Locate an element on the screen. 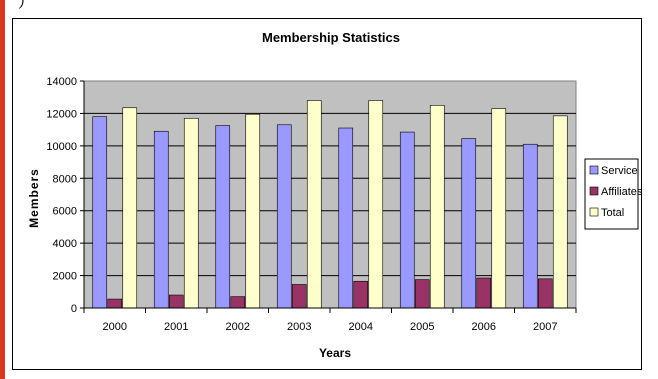  y-tick-label: 6000 is located at coordinates (65, 212).